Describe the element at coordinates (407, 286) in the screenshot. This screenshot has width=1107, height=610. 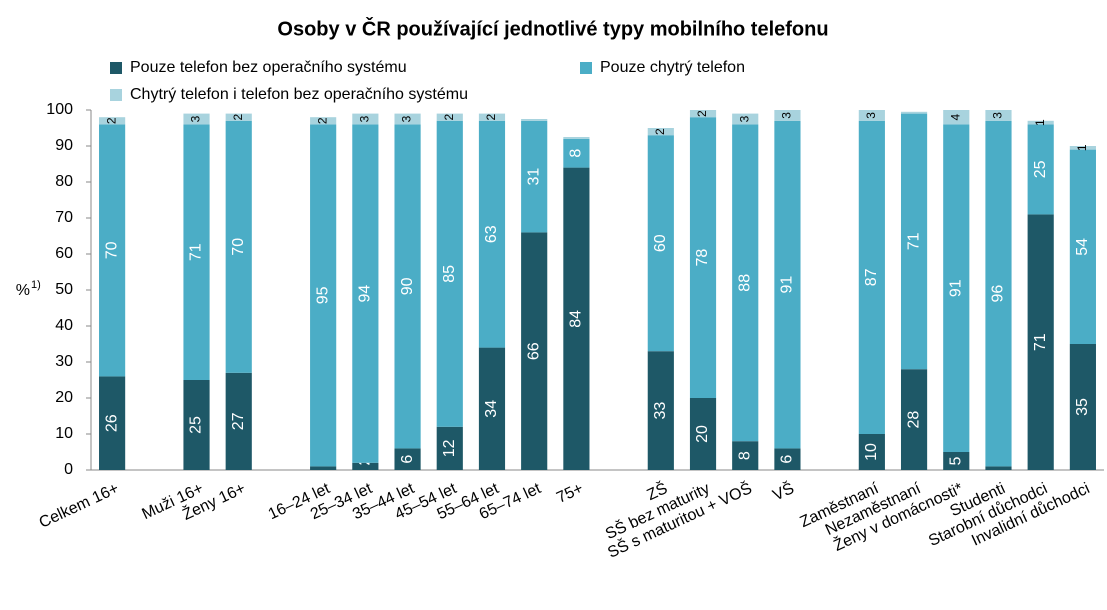
I see `data-label: 90` at that location.